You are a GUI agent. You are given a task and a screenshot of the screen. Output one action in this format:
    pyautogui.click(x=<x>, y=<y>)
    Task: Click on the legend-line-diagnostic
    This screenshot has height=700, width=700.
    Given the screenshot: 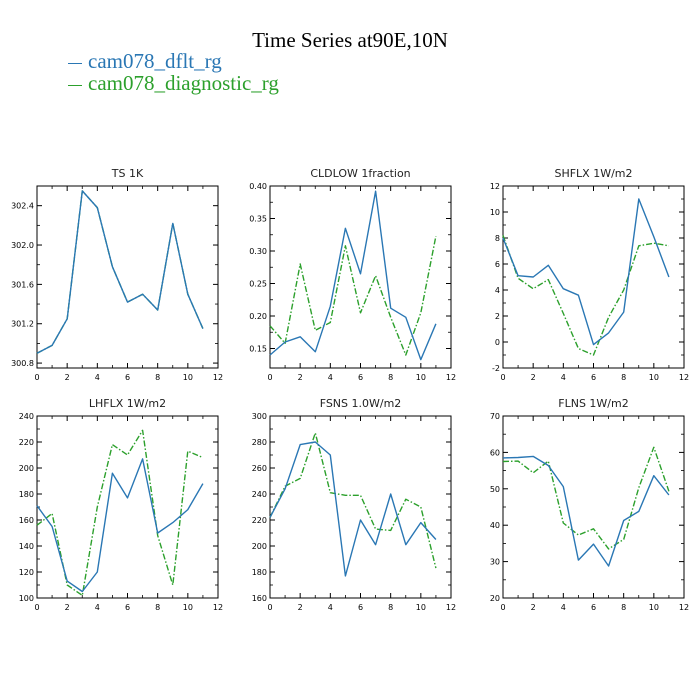 What is the action you would take?
    pyautogui.click(x=75, y=85)
    